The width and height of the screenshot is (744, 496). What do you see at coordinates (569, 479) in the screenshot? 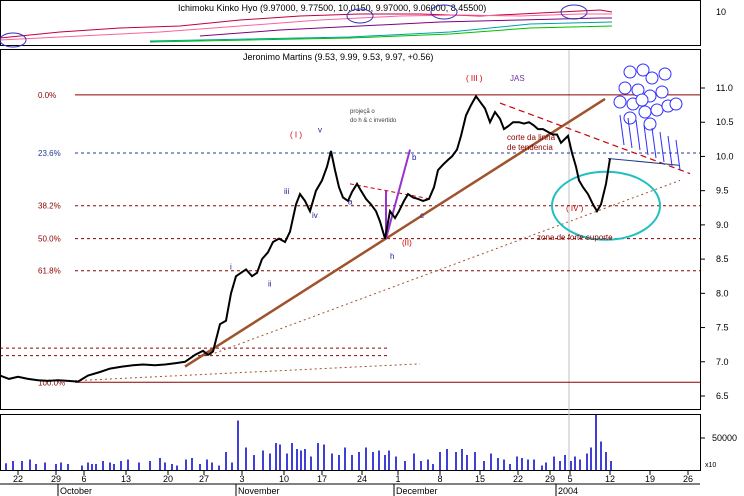
I see `x-axis-tick-label: 5` at bounding box center [569, 479].